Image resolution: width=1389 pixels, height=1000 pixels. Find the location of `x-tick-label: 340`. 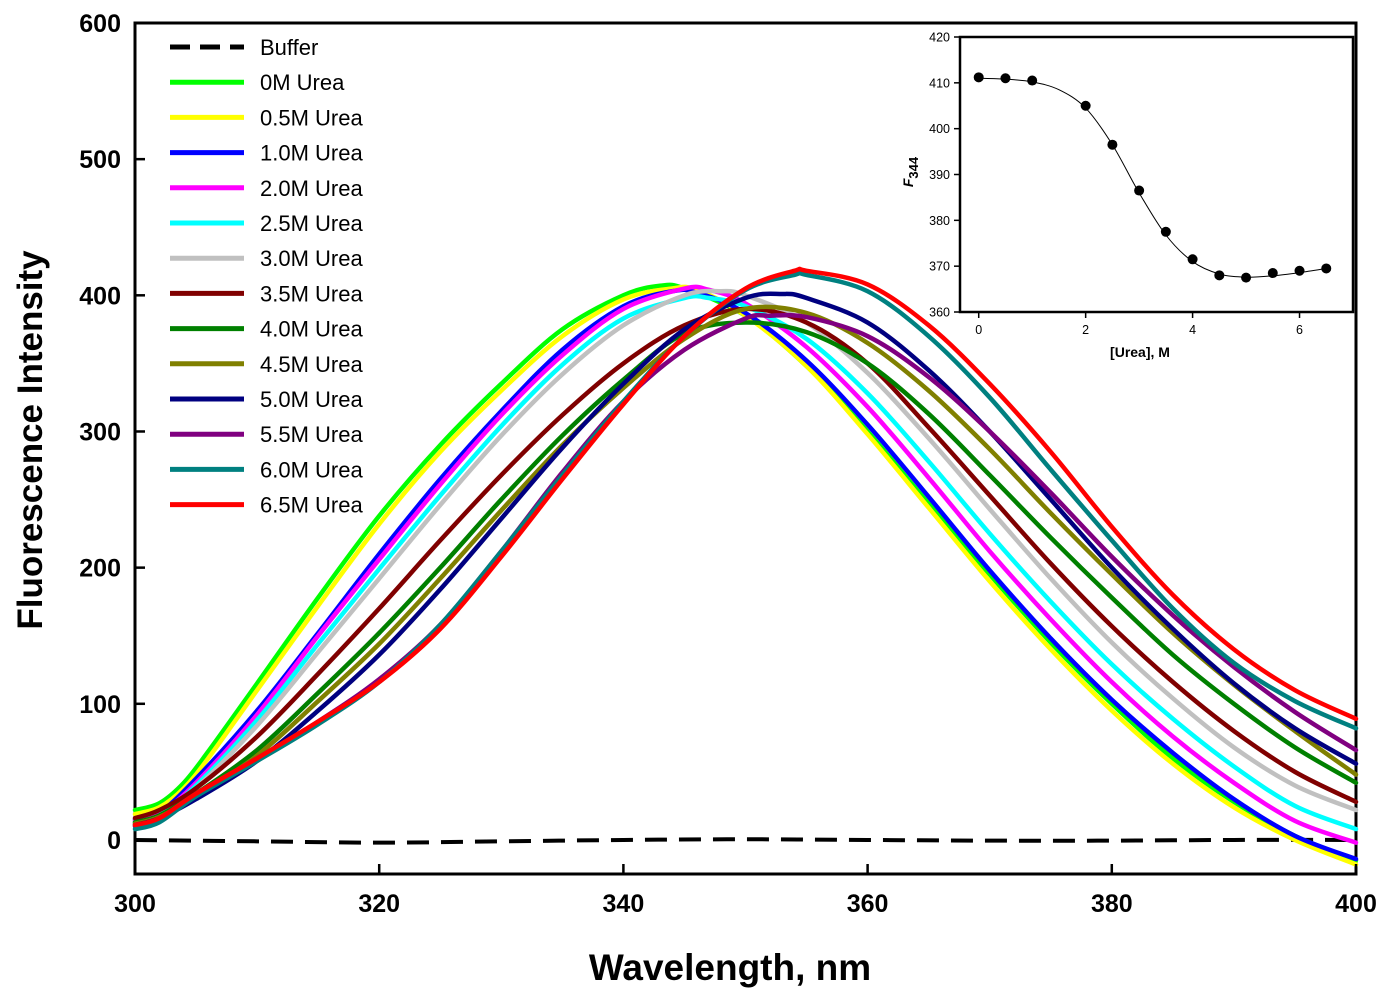

x-tick-label: 340 is located at coordinates (624, 904).